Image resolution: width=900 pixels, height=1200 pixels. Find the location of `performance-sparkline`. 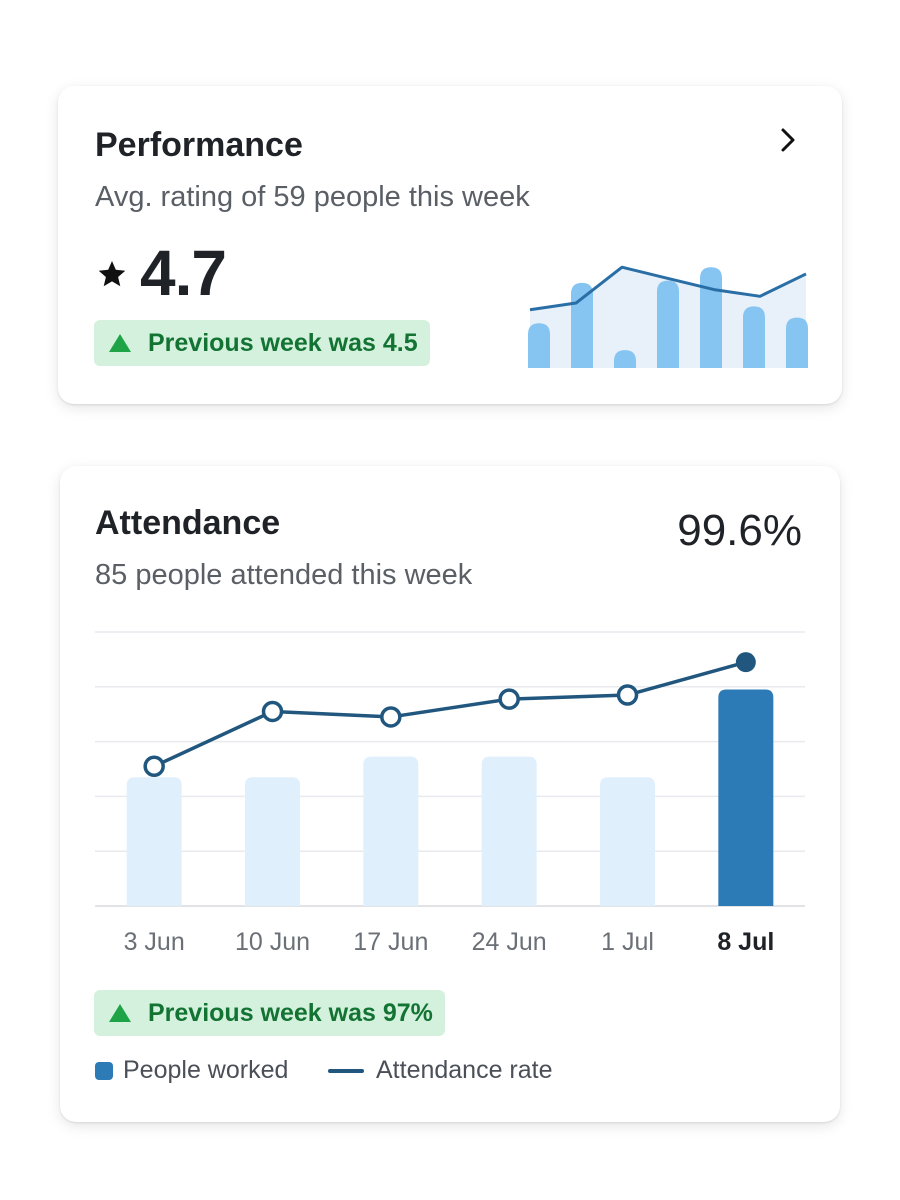

performance-sparkline is located at coordinates (668, 316).